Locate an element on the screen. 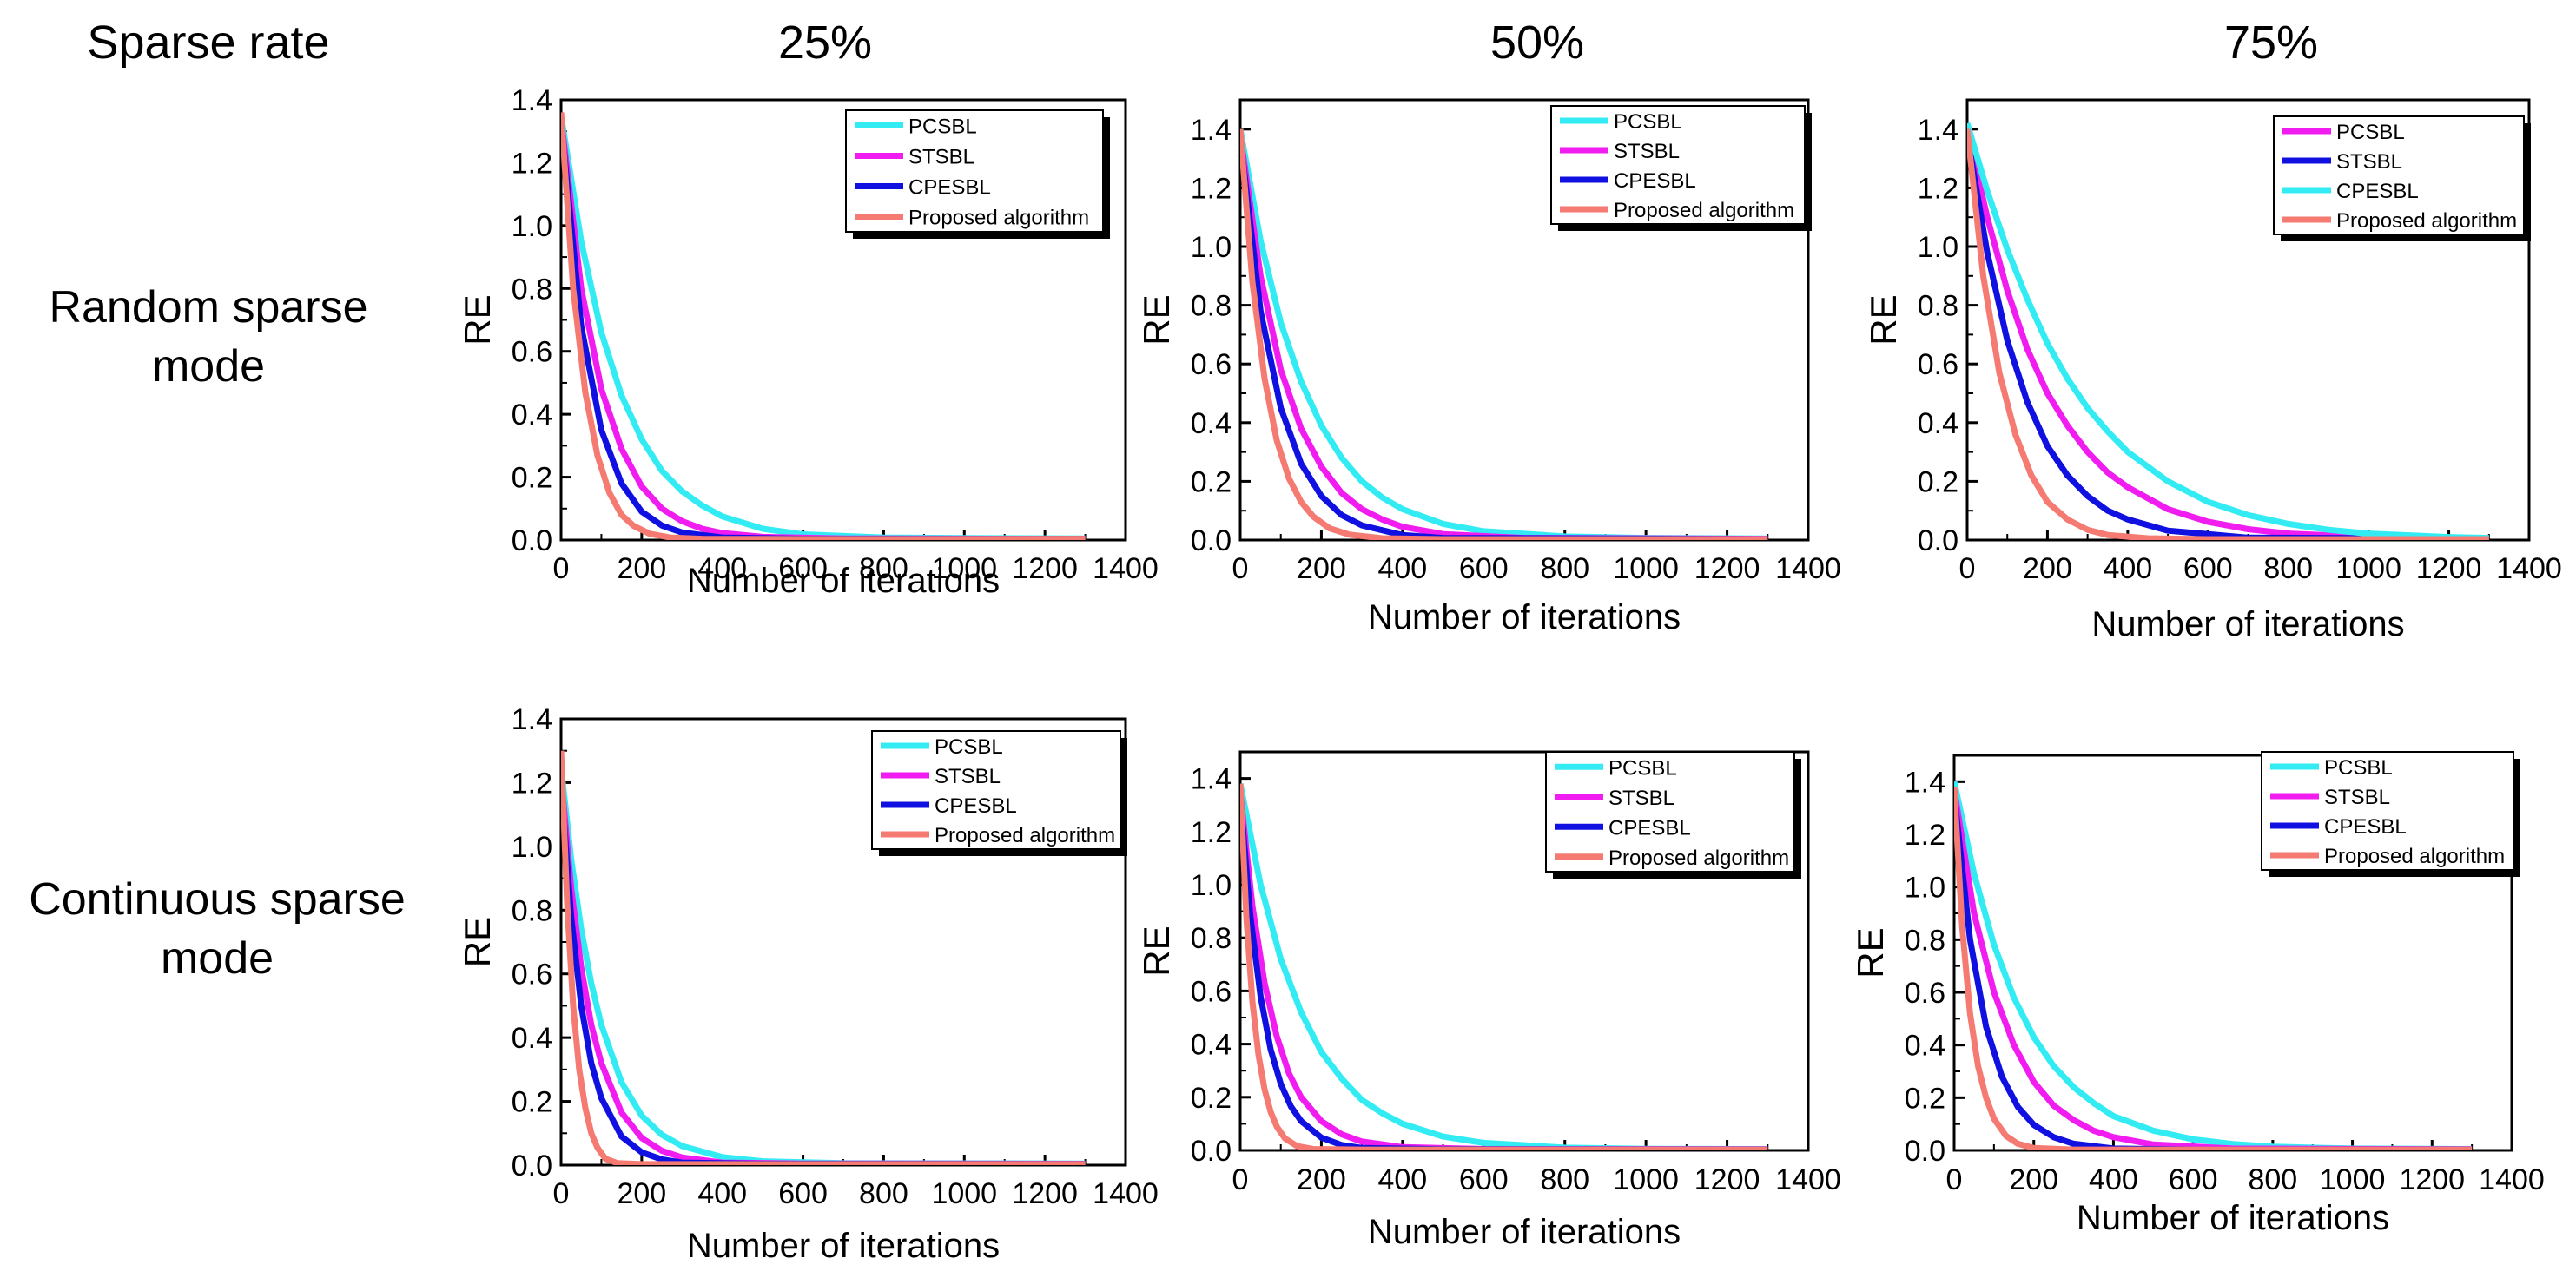 This screenshot has width=2576, height=1278. row-label-2-text: Continuous sparse mode is located at coordinates (217, 929).